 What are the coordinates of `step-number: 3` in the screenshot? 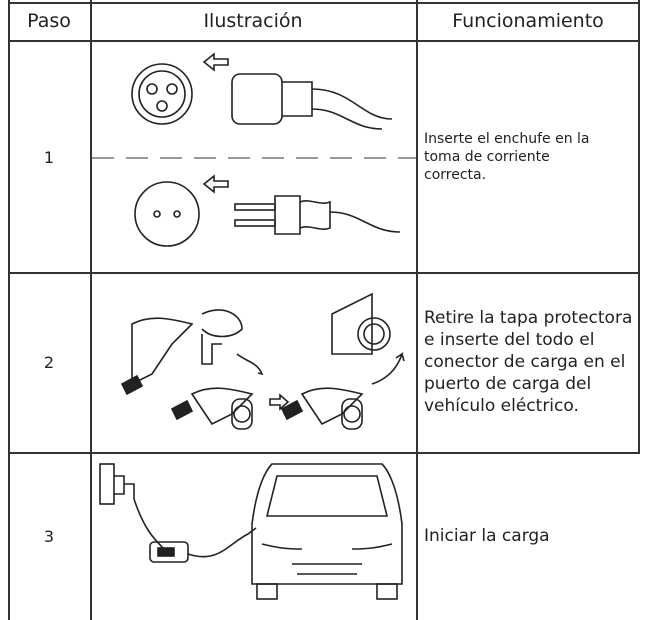 It's located at (49, 536).